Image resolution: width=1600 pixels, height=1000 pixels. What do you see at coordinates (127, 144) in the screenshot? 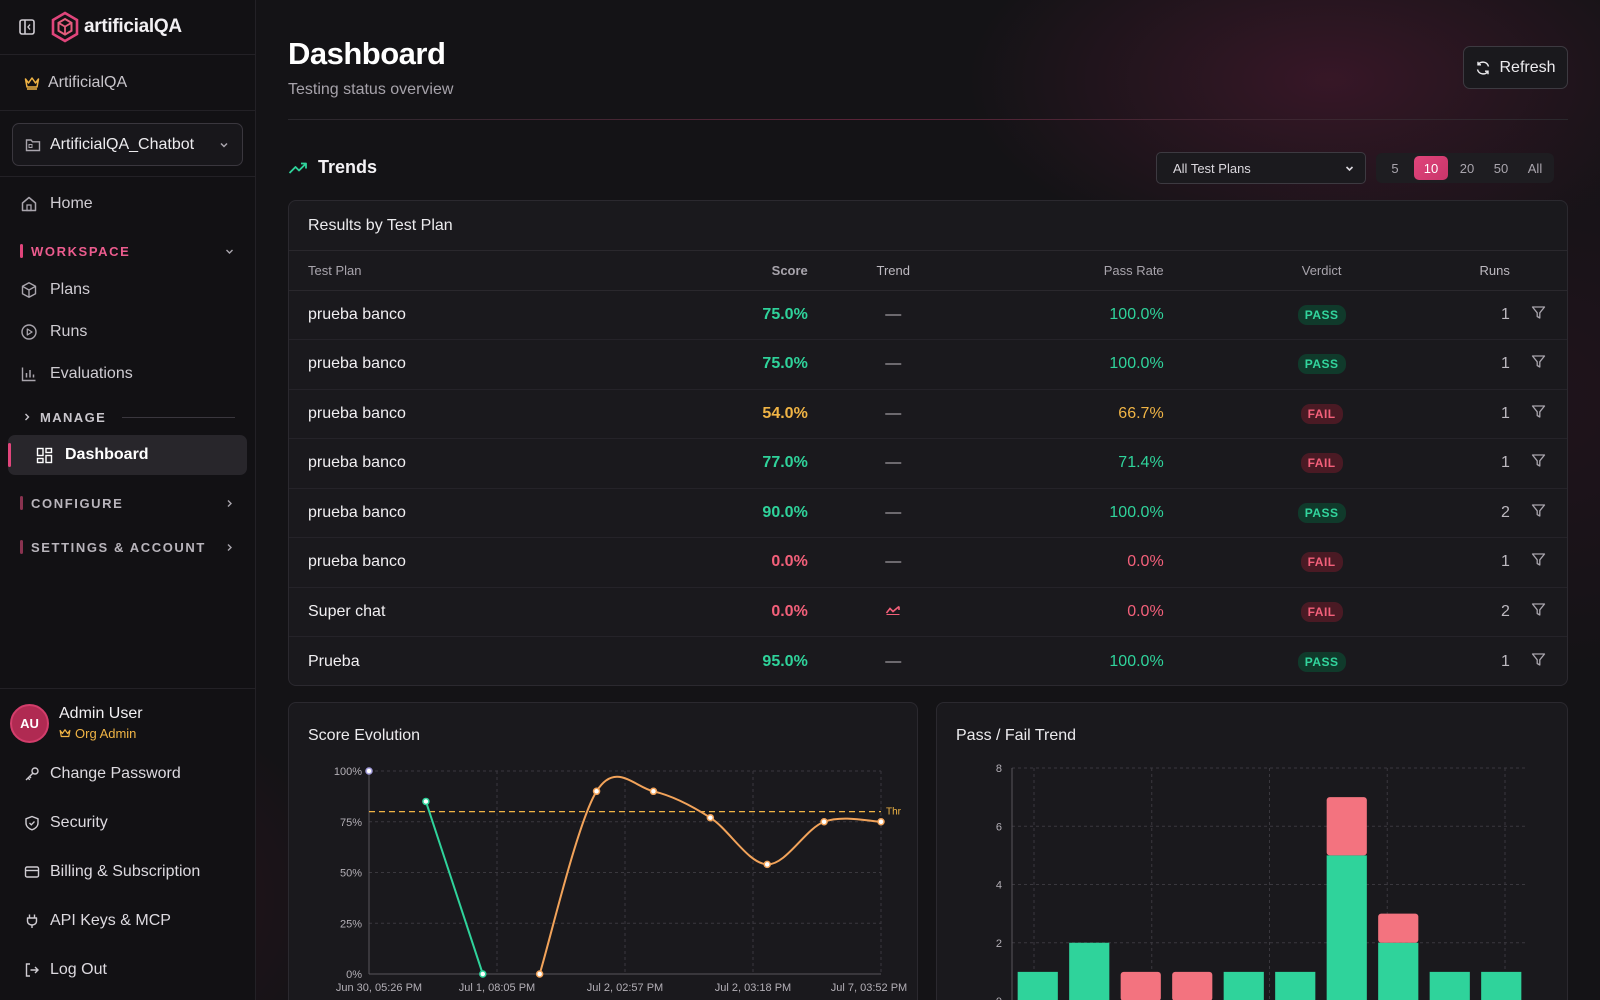
I see `project-selector: ArtificialQA_Chatbot` at bounding box center [127, 144].